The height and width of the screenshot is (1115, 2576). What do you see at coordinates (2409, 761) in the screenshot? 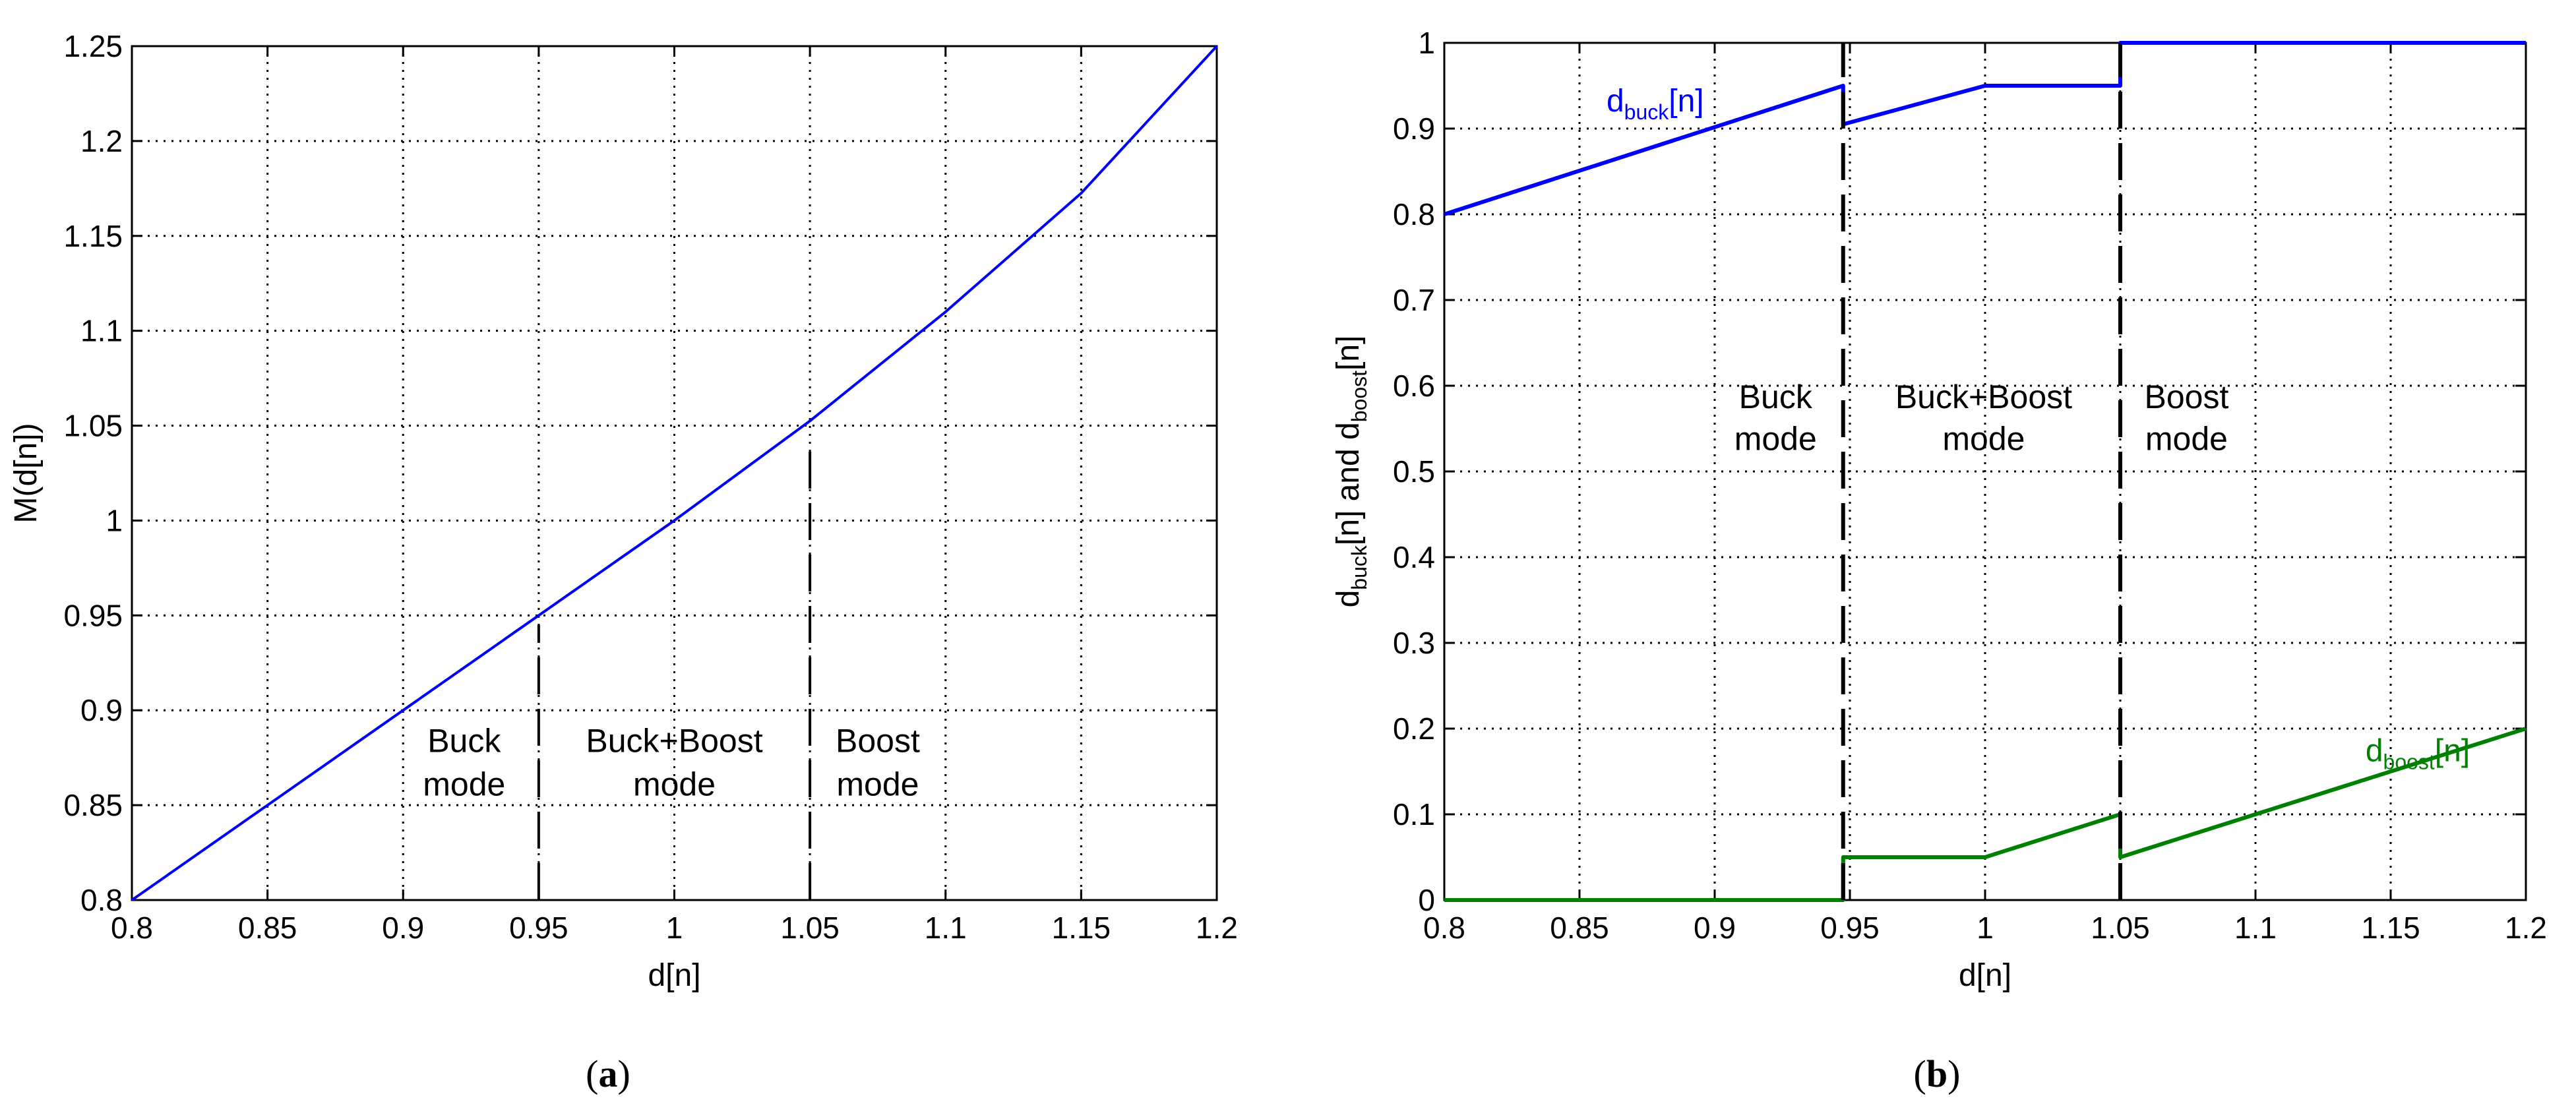
I see `series-label-sub: boost` at bounding box center [2409, 761].